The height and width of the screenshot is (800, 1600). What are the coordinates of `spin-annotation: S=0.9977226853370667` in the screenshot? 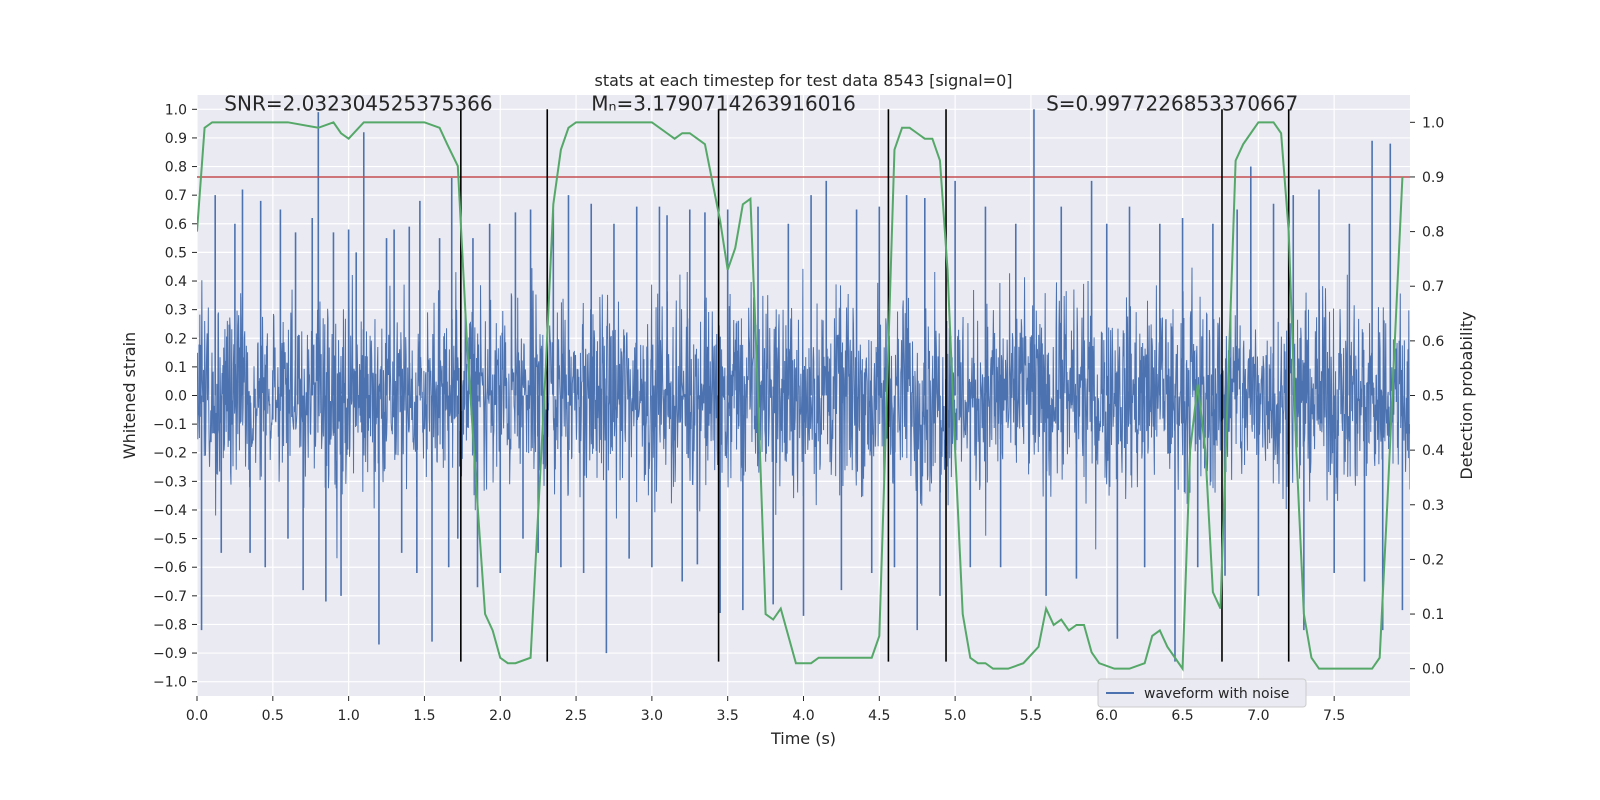 It's located at (1172, 104).